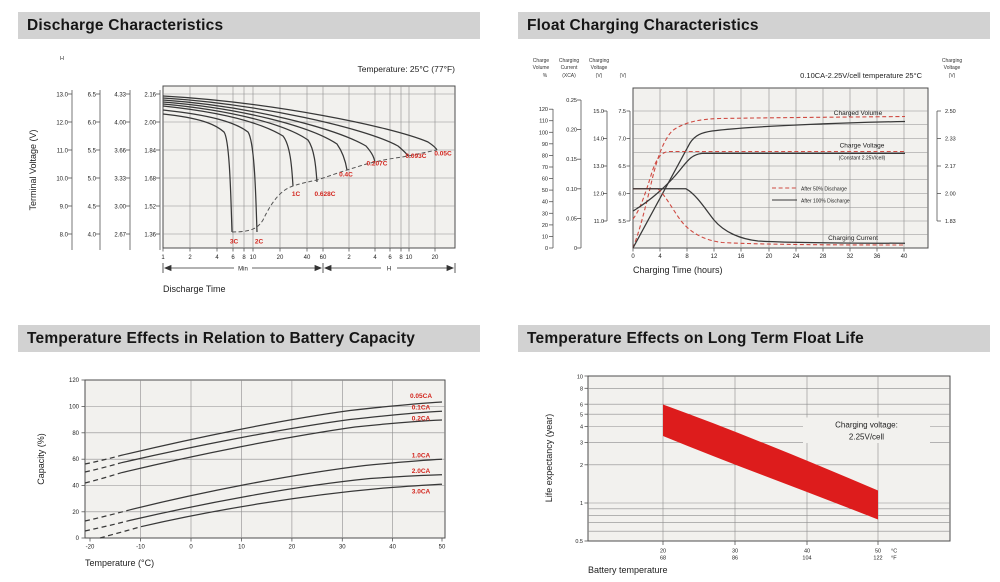  What do you see at coordinates (349, 258) in the screenshot?
I see `tick-label: 2` at bounding box center [349, 258].